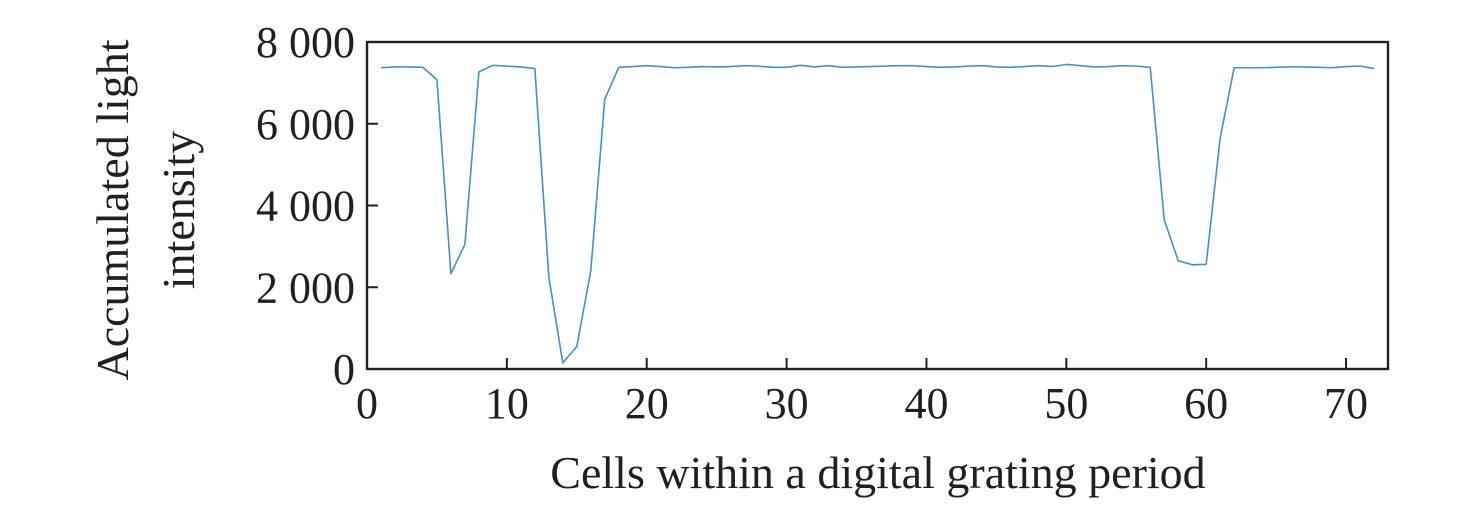 The width and height of the screenshot is (1476, 506). What do you see at coordinates (1066, 403) in the screenshot?
I see `x-tick-label: 50` at bounding box center [1066, 403].